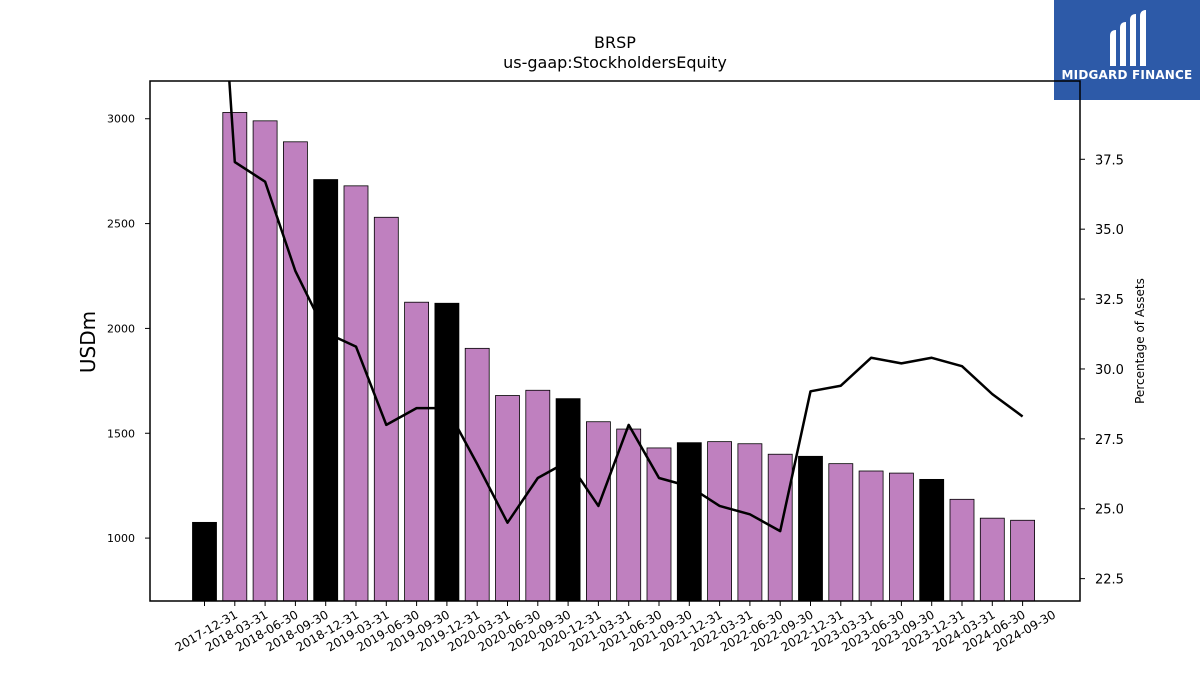 The width and height of the screenshot is (1200, 675). I want to click on midgard-m-logo-icon, so click(1128, 38).